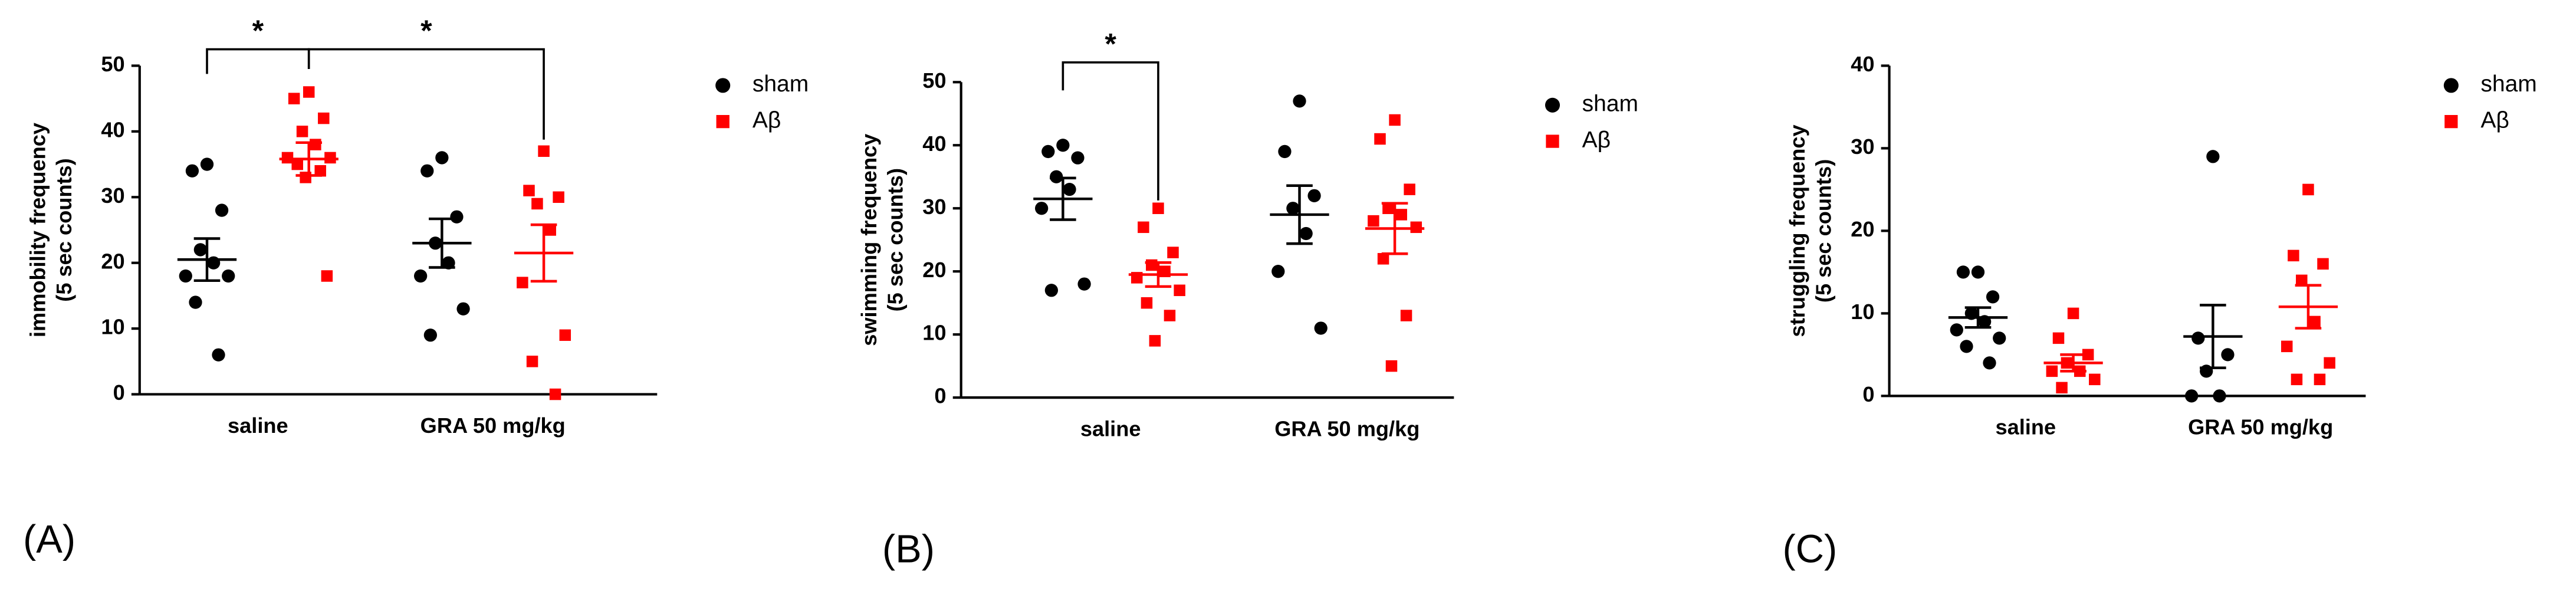 The height and width of the screenshot is (598, 2576). I want to click on y-axis-label: swimming frequency, so click(869, 240).